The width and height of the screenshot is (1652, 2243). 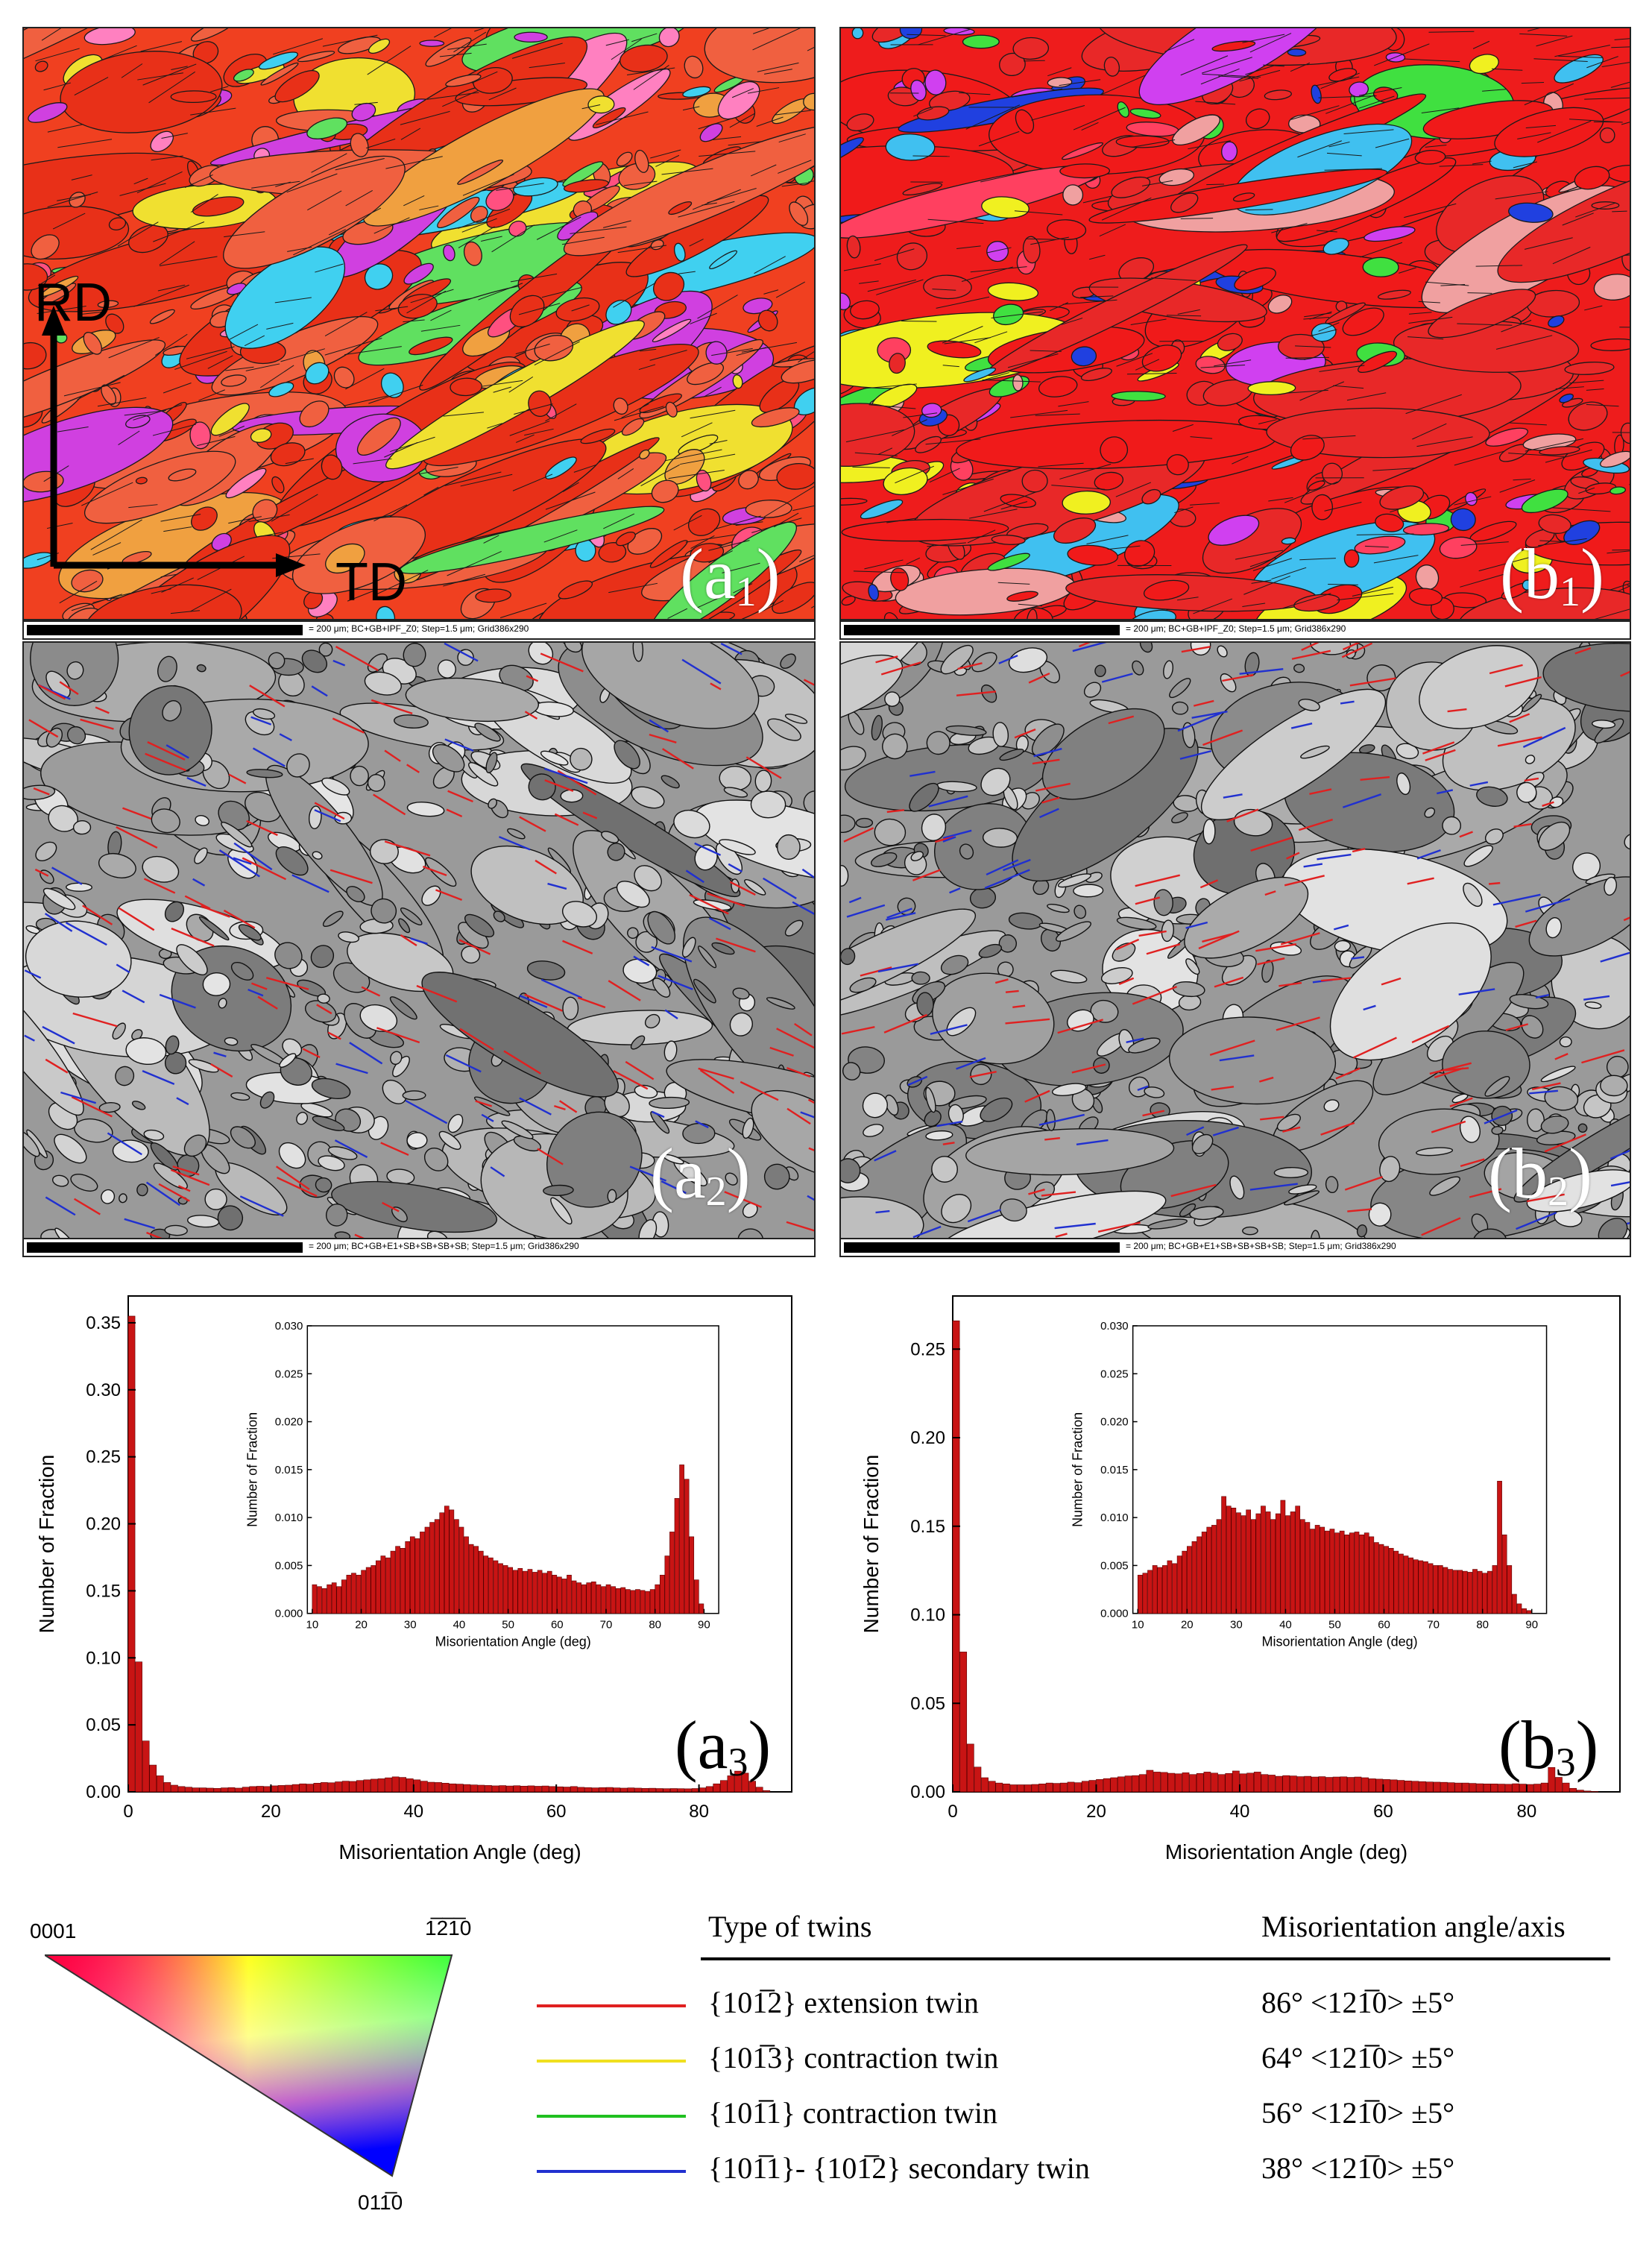 I want to click on bc-map-a2-image, so click(x=419, y=949).